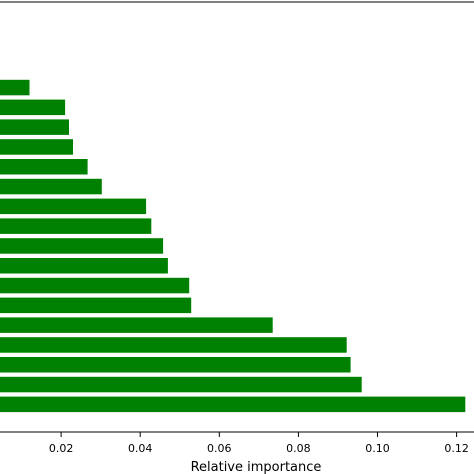 This screenshot has width=474, height=474. Describe the element at coordinates (256, 467) in the screenshot. I see `x-axis-label: Relative importance` at that location.